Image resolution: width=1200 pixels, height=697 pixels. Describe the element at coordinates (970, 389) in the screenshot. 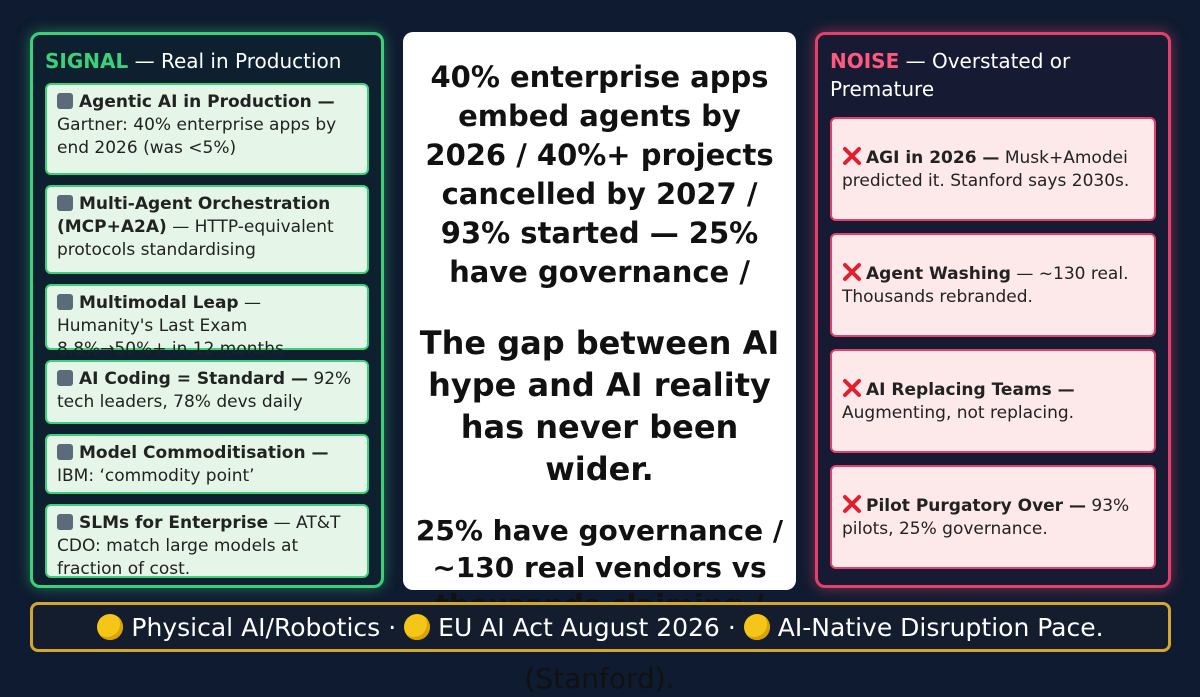

I see `card-title: AI Replacing Teams —` at that location.